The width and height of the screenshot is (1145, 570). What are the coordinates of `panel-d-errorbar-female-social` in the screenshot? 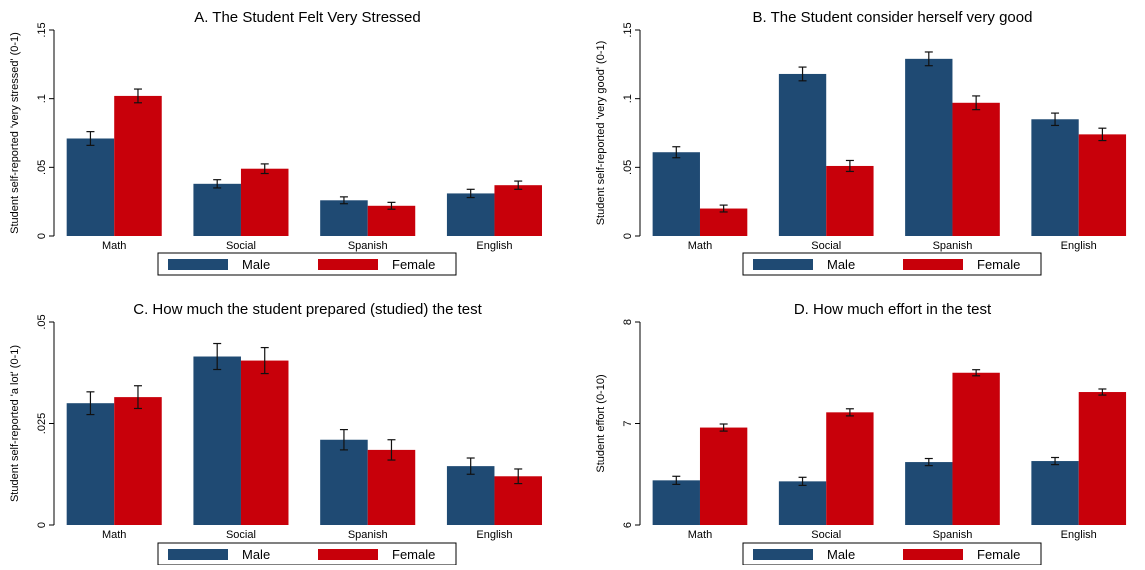 It's located at (849, 412).